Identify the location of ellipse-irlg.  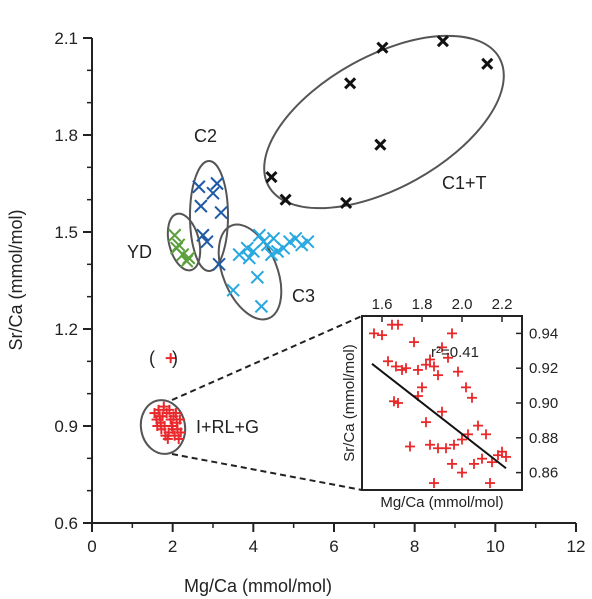
(163, 427).